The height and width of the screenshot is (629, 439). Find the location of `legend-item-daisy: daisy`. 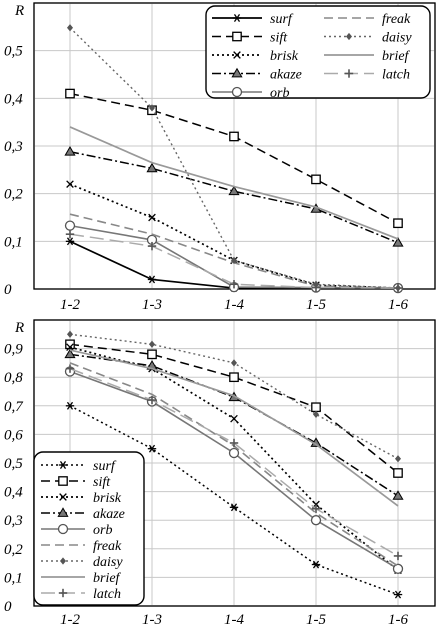

legend-item-daisy: daisy is located at coordinates (368, 38).